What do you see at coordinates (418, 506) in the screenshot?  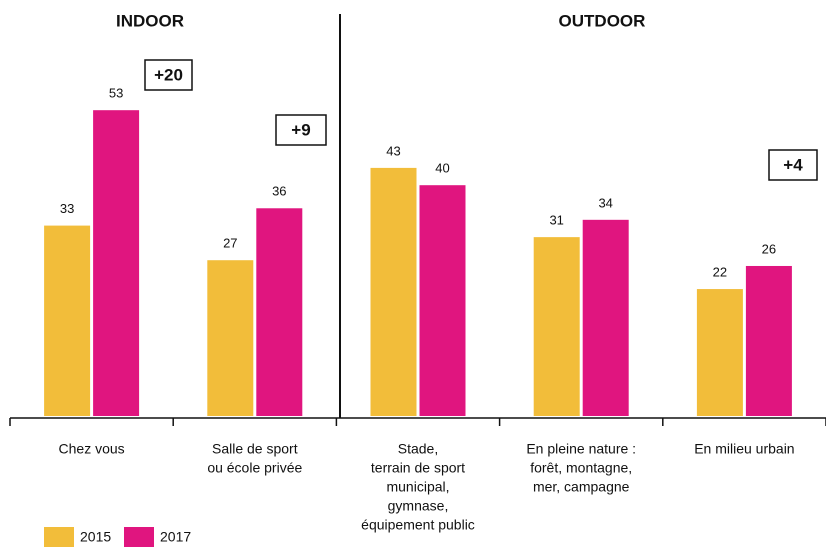 I see `x-tick-label: gymnase,` at bounding box center [418, 506].